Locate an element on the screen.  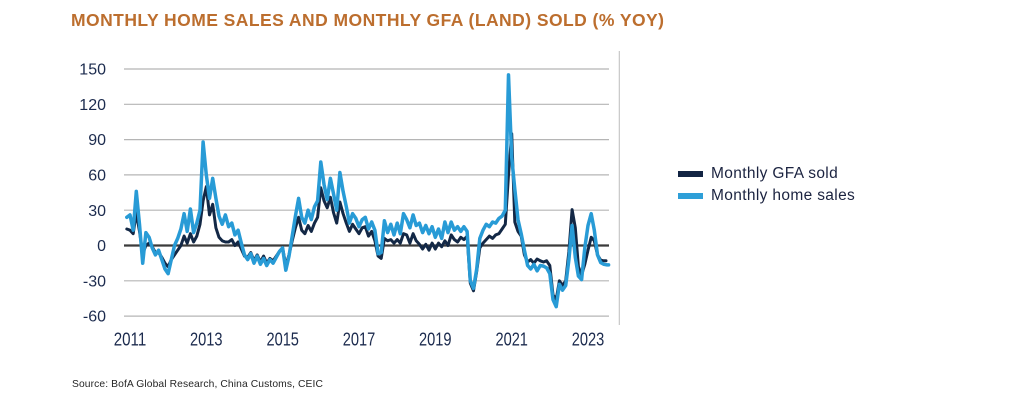
svg-text: -60 is located at coordinates (94, 317).